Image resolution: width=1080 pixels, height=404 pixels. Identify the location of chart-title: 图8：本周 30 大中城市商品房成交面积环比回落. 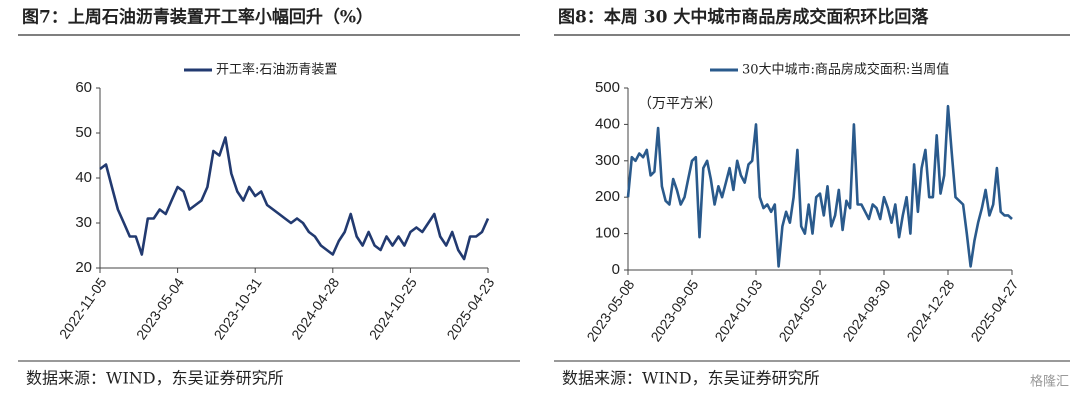
(743, 17).